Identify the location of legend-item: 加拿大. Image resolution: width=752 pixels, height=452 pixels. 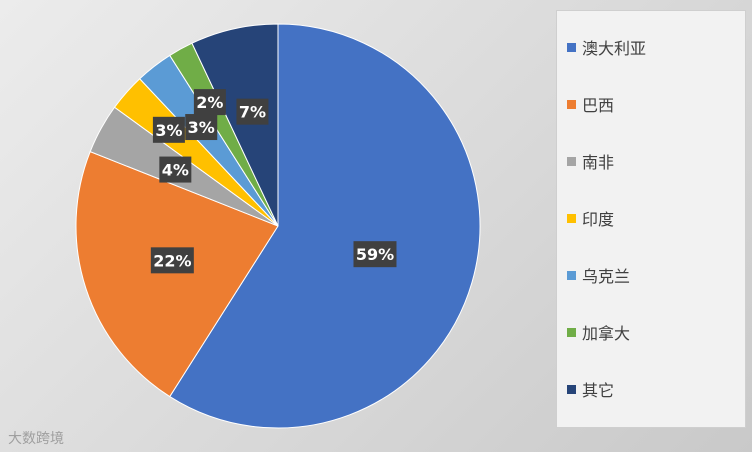
(598, 332).